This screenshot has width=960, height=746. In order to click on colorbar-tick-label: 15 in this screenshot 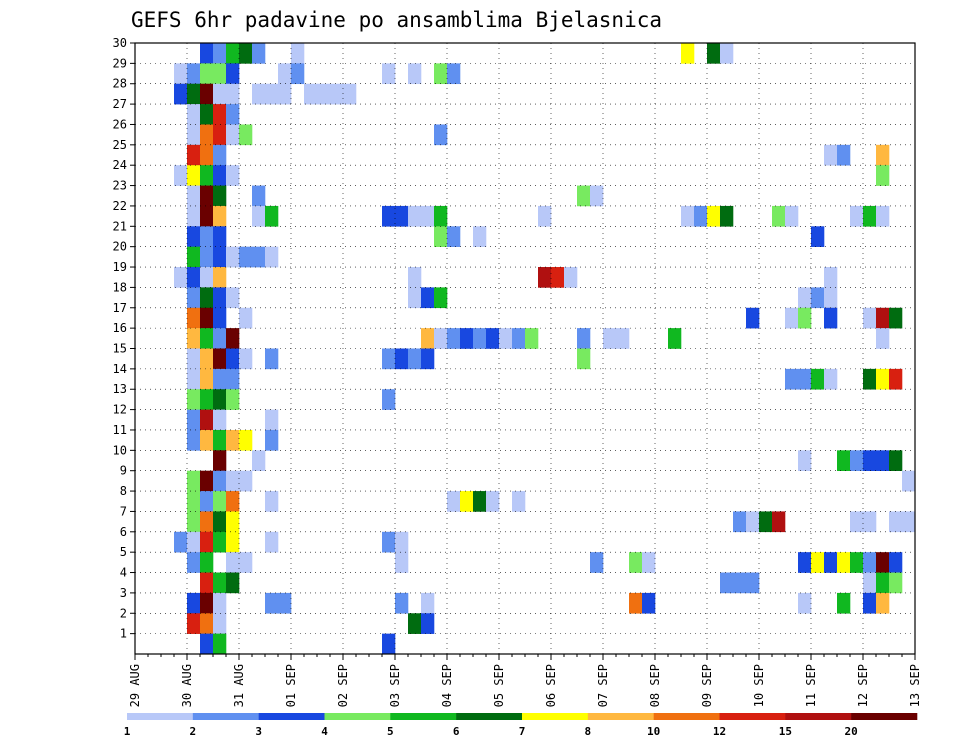, I will do `click(785, 731)`.